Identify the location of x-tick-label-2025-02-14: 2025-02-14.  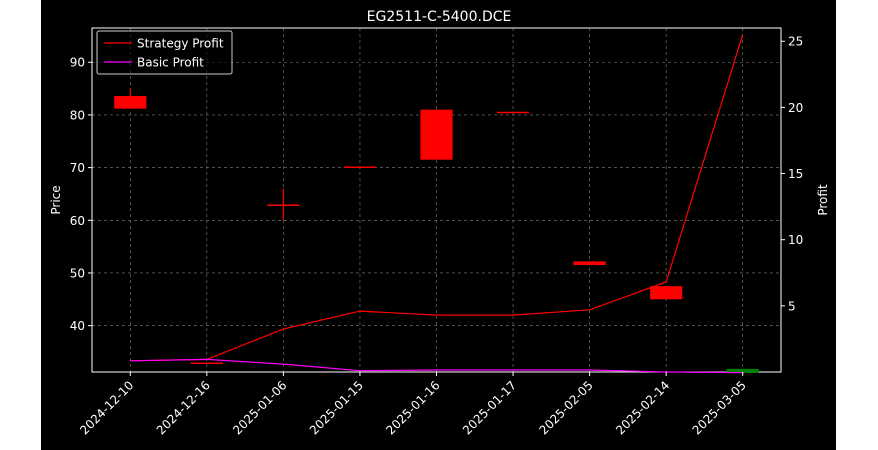
(642, 407).